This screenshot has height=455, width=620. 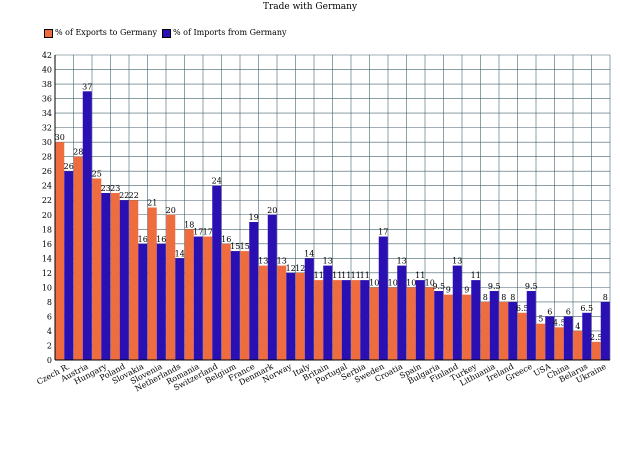 What do you see at coordinates (596, 337) in the screenshot?
I see `value-label-exports: 2.5` at bounding box center [596, 337].